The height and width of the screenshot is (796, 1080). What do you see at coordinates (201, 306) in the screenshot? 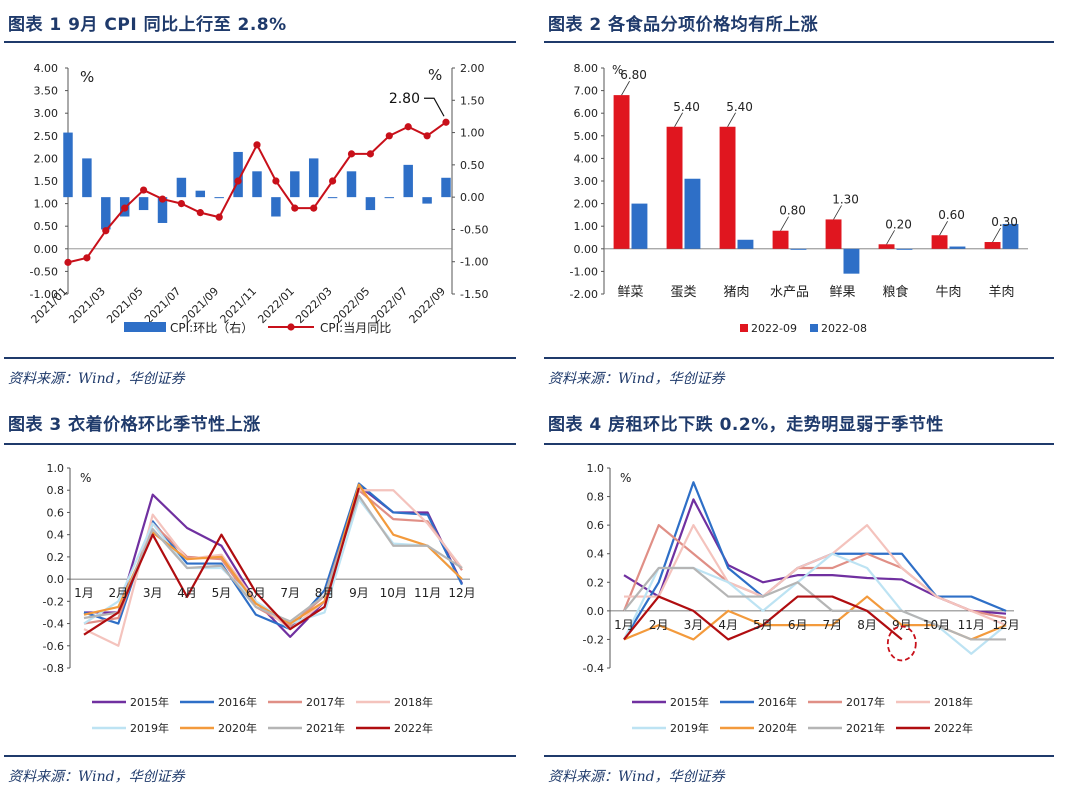
I see `fig1-x-tick: 2021/09` at bounding box center [201, 306].